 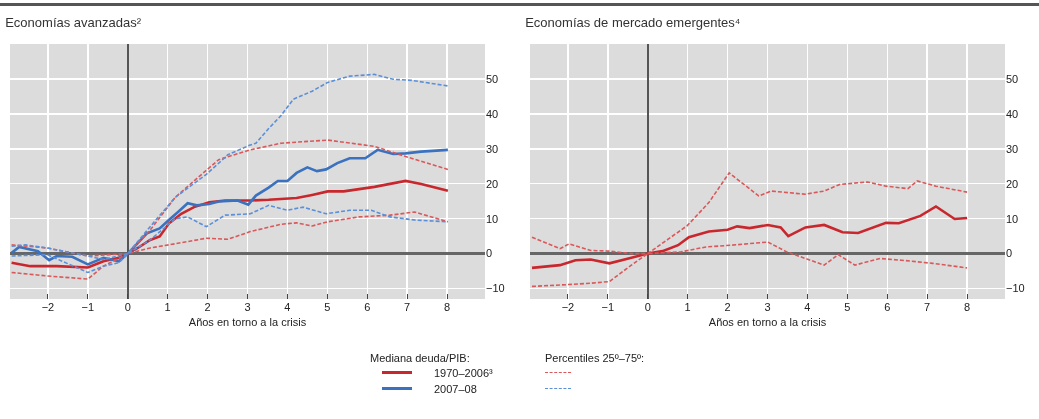 What do you see at coordinates (749, 237) in the screenshot?
I see `line-series` at bounding box center [749, 237].